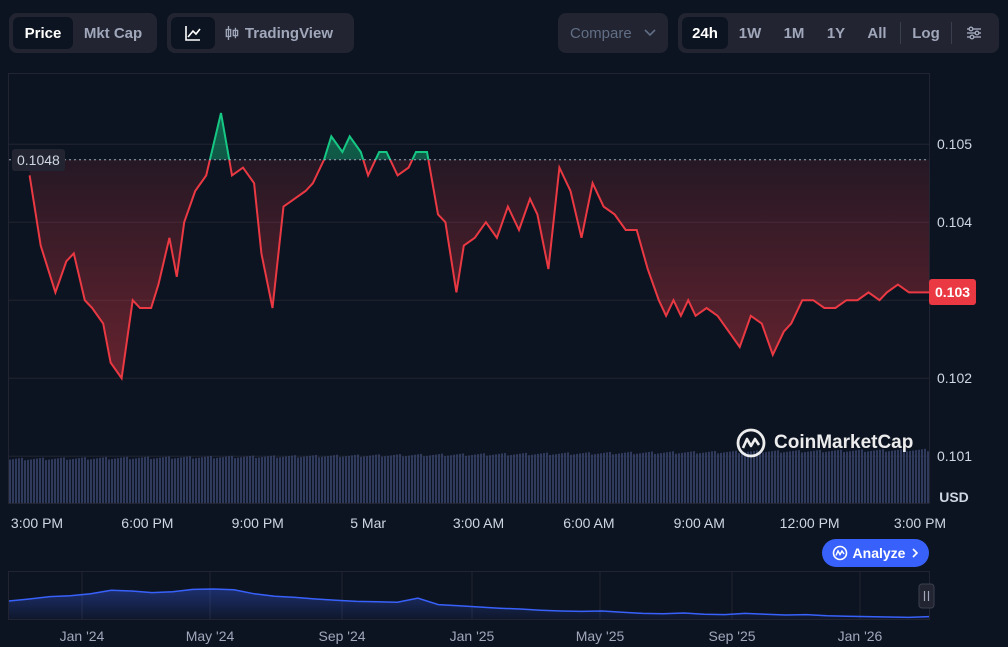  I want to click on line-chart-button, so click(193, 33).